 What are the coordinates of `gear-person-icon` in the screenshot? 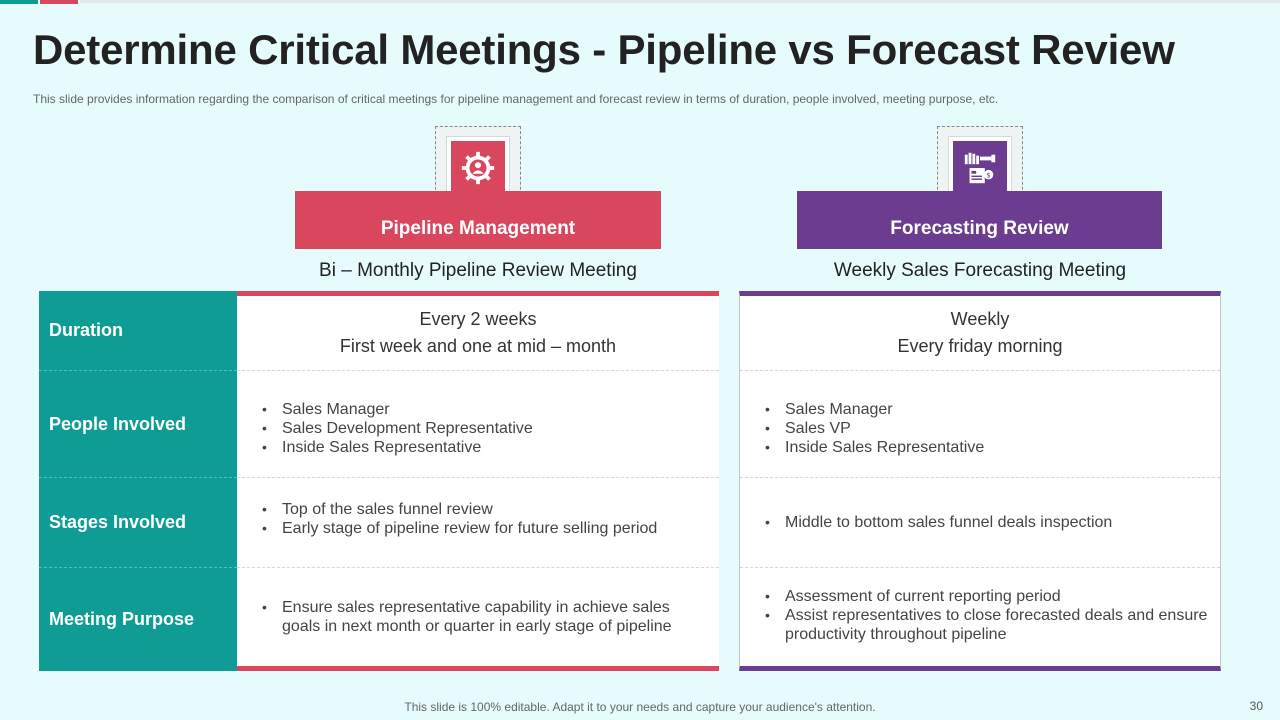 It's located at (478, 168).